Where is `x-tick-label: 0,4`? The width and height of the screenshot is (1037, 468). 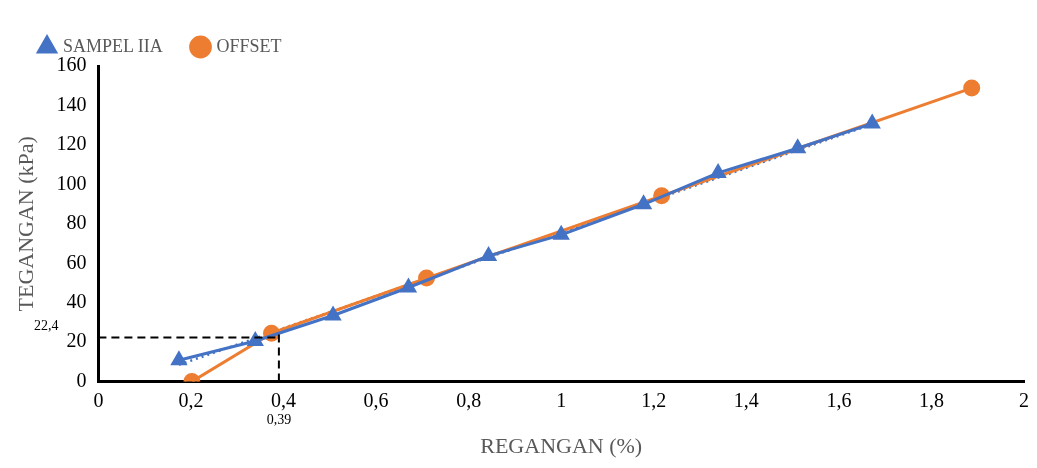 x-tick-label: 0,4 is located at coordinates (284, 399).